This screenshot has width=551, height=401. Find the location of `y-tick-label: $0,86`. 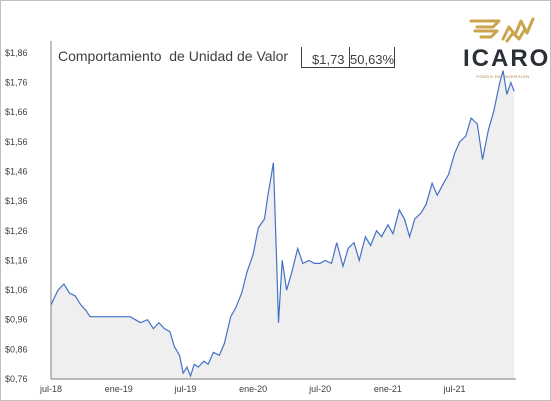

y-tick-label: $0,86 is located at coordinates (16, 349).